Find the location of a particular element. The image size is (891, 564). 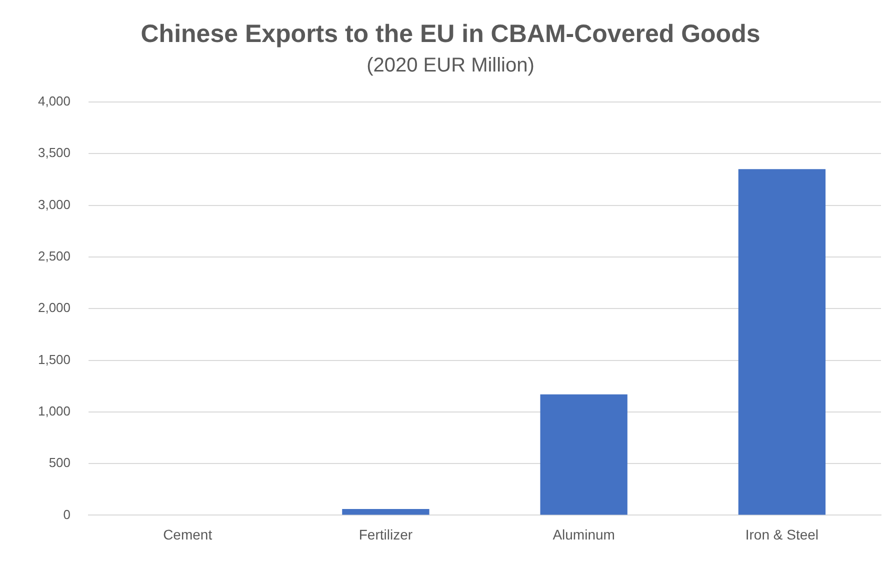

x-tick-label: Fertilizer is located at coordinates (385, 534).